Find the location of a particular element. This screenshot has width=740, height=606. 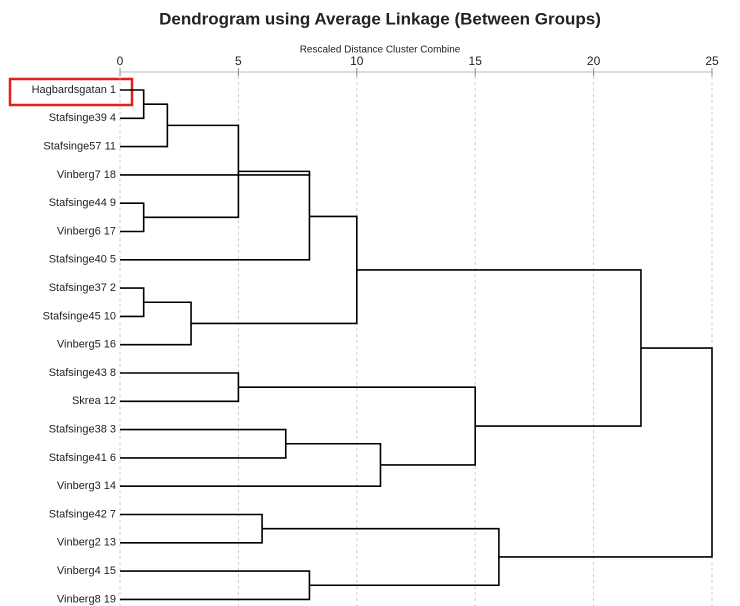

x-tick-label: 0 is located at coordinates (120, 61).